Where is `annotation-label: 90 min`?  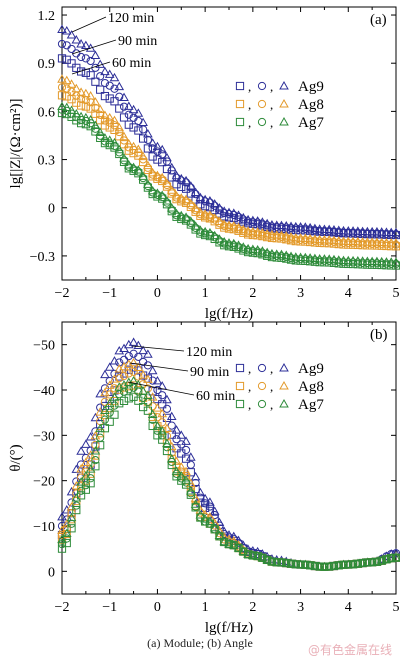
annotation-label: 90 min is located at coordinates (209, 372).